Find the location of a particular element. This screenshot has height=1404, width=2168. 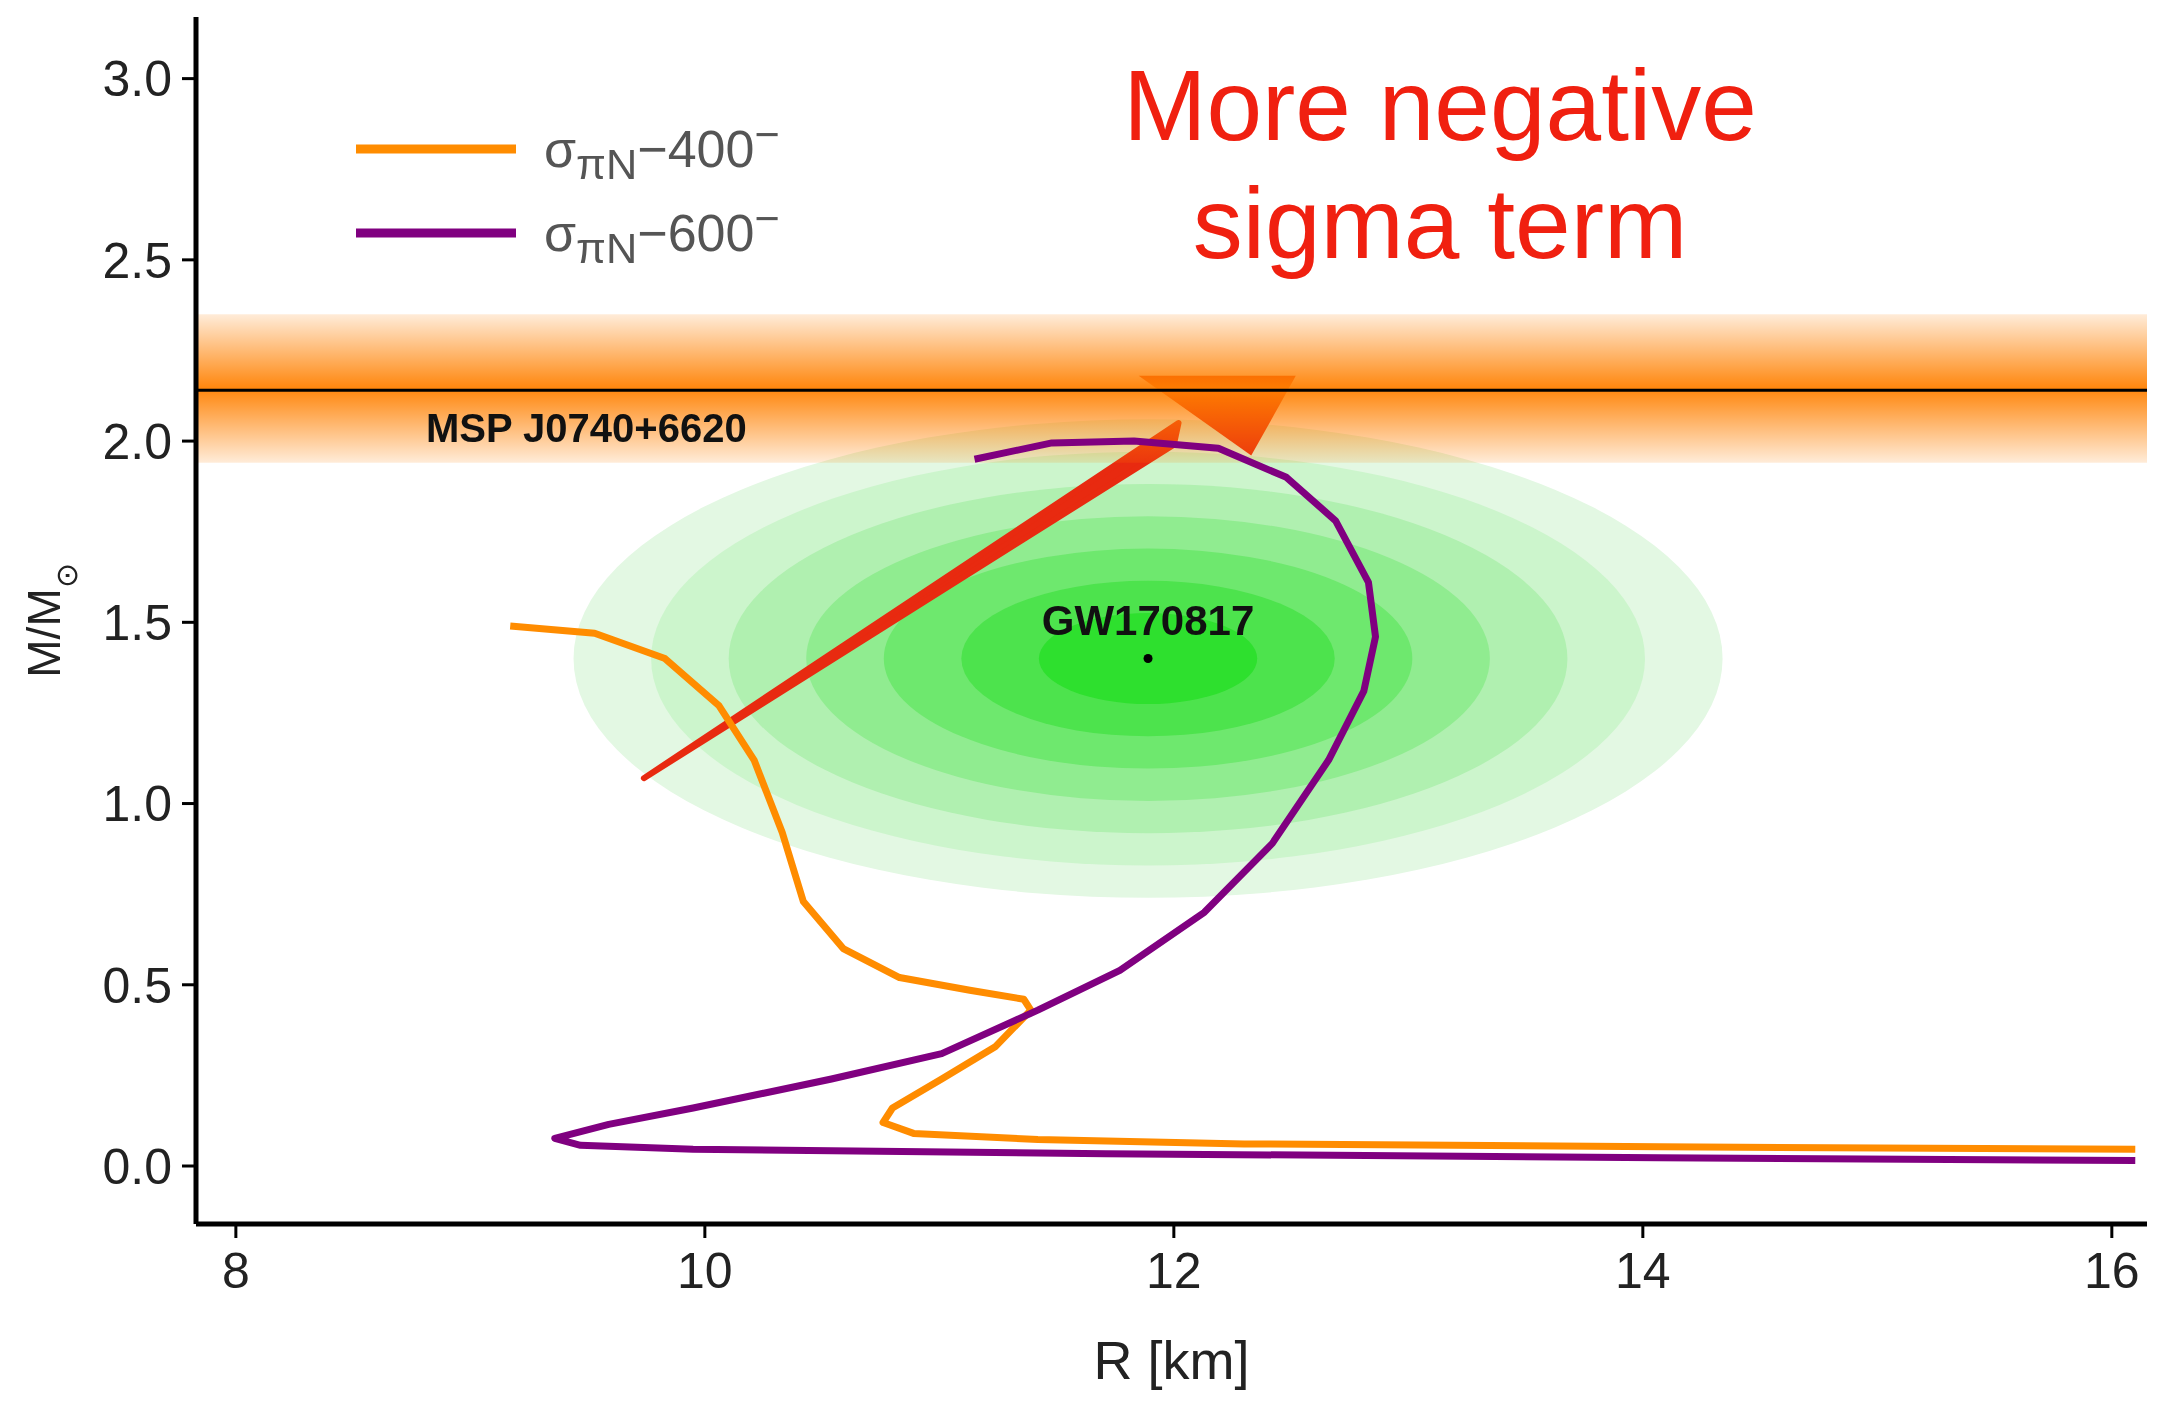

y-tick-label: 3.0 is located at coordinates (137, 79).